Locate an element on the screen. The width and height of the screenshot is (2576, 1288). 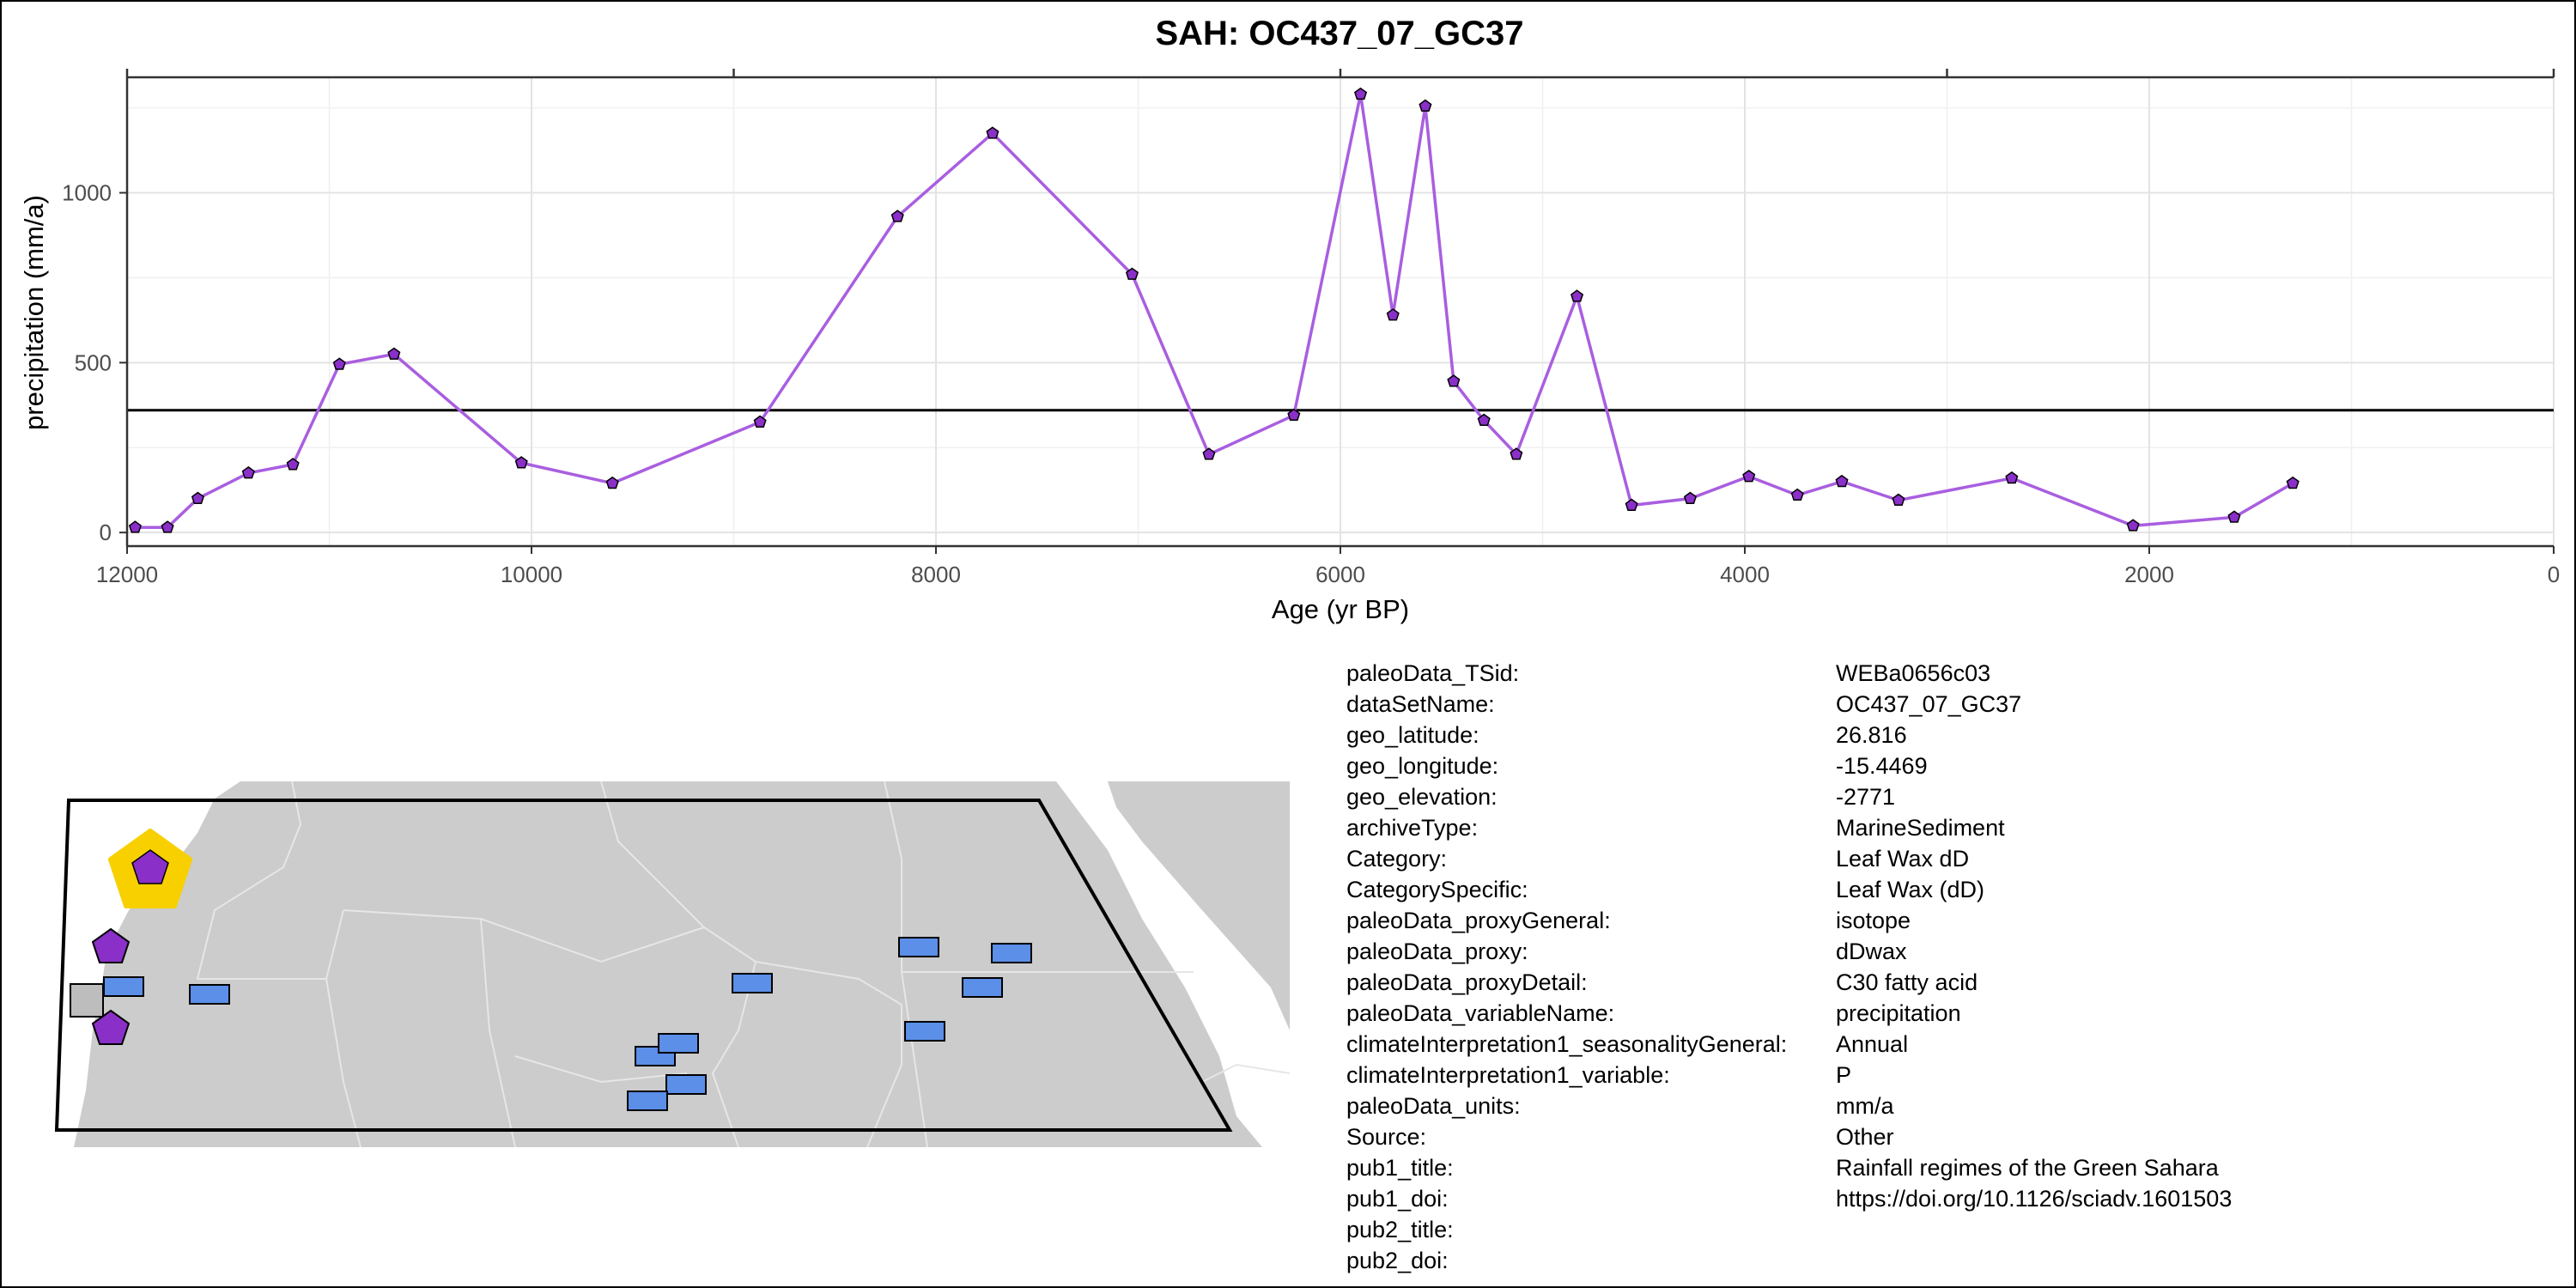
region-outline is located at coordinates (643, 965).